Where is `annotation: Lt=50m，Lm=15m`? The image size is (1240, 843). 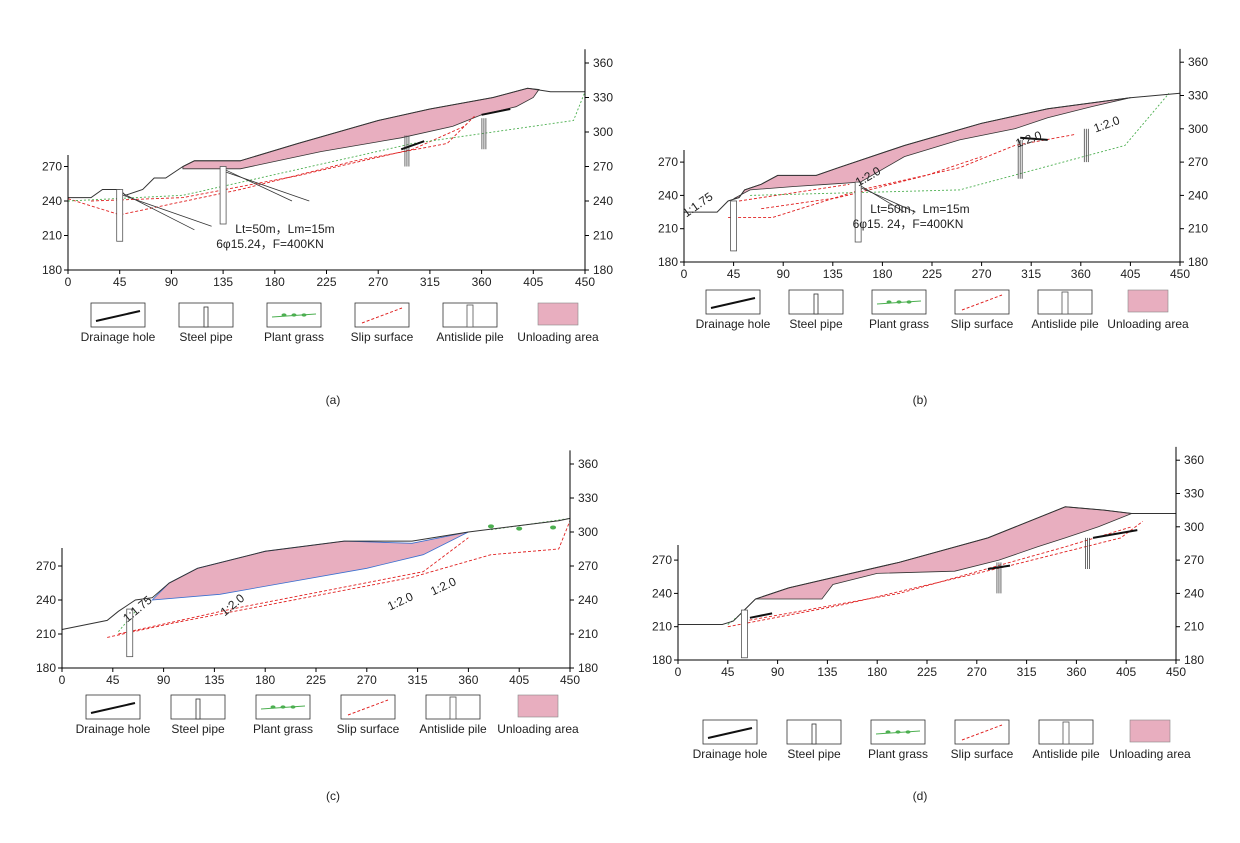 annotation: Lt=50m，Lm=15m is located at coordinates (919, 209).